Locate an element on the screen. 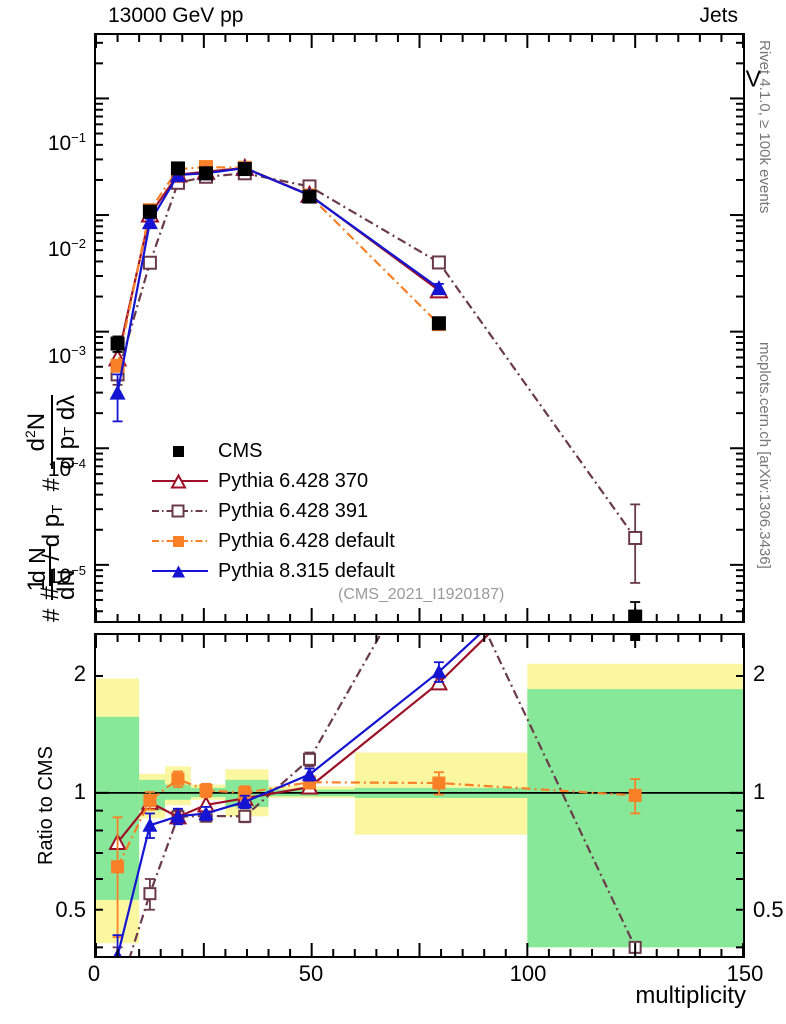  analysis-id-watermark: (CMS_2021_I1920187) is located at coordinates (421, 594).